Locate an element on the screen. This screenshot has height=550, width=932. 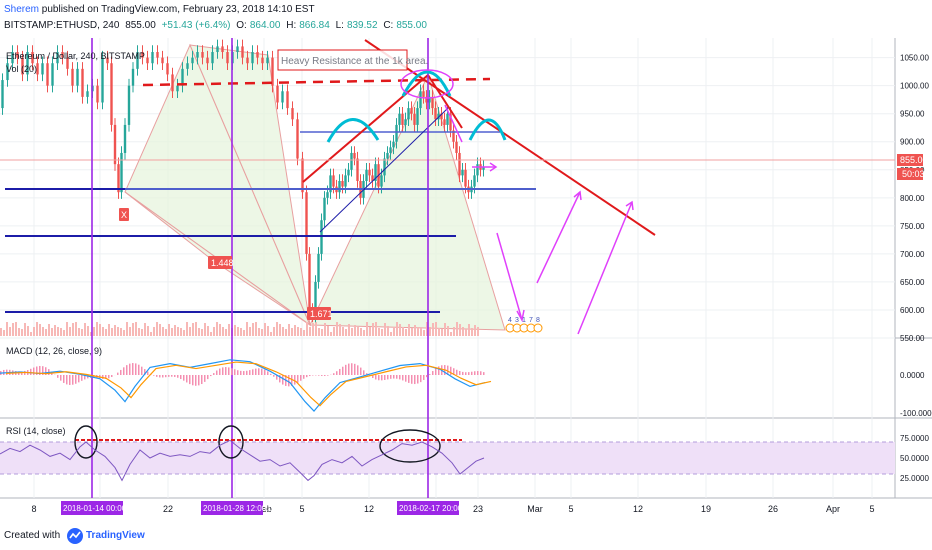
rsi-axis: 75.0000 50.0000 25.0000 is located at coordinates (914, 458).